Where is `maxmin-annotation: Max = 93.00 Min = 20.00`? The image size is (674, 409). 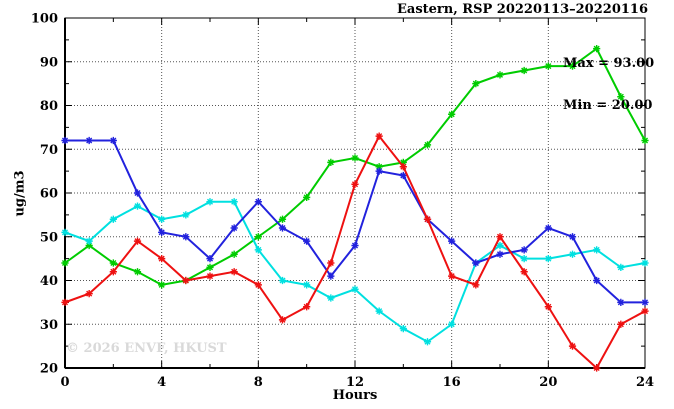
maxmin-annotation: Max = 93.00 Min = 20.00 is located at coordinates (608, 85).